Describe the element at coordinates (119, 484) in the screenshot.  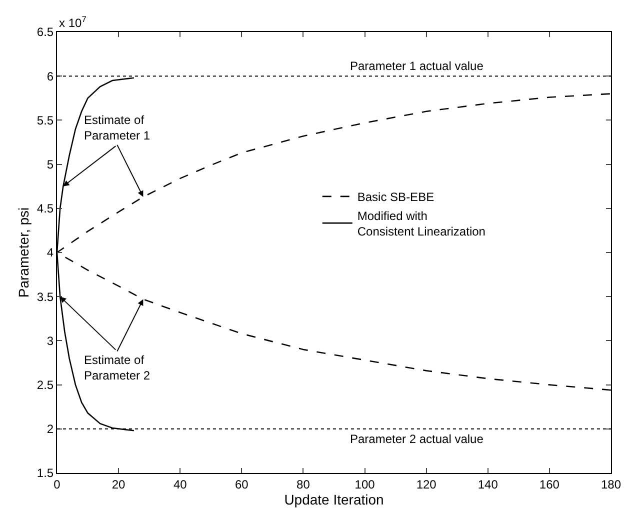
I see `x-tick-label: 20` at that location.